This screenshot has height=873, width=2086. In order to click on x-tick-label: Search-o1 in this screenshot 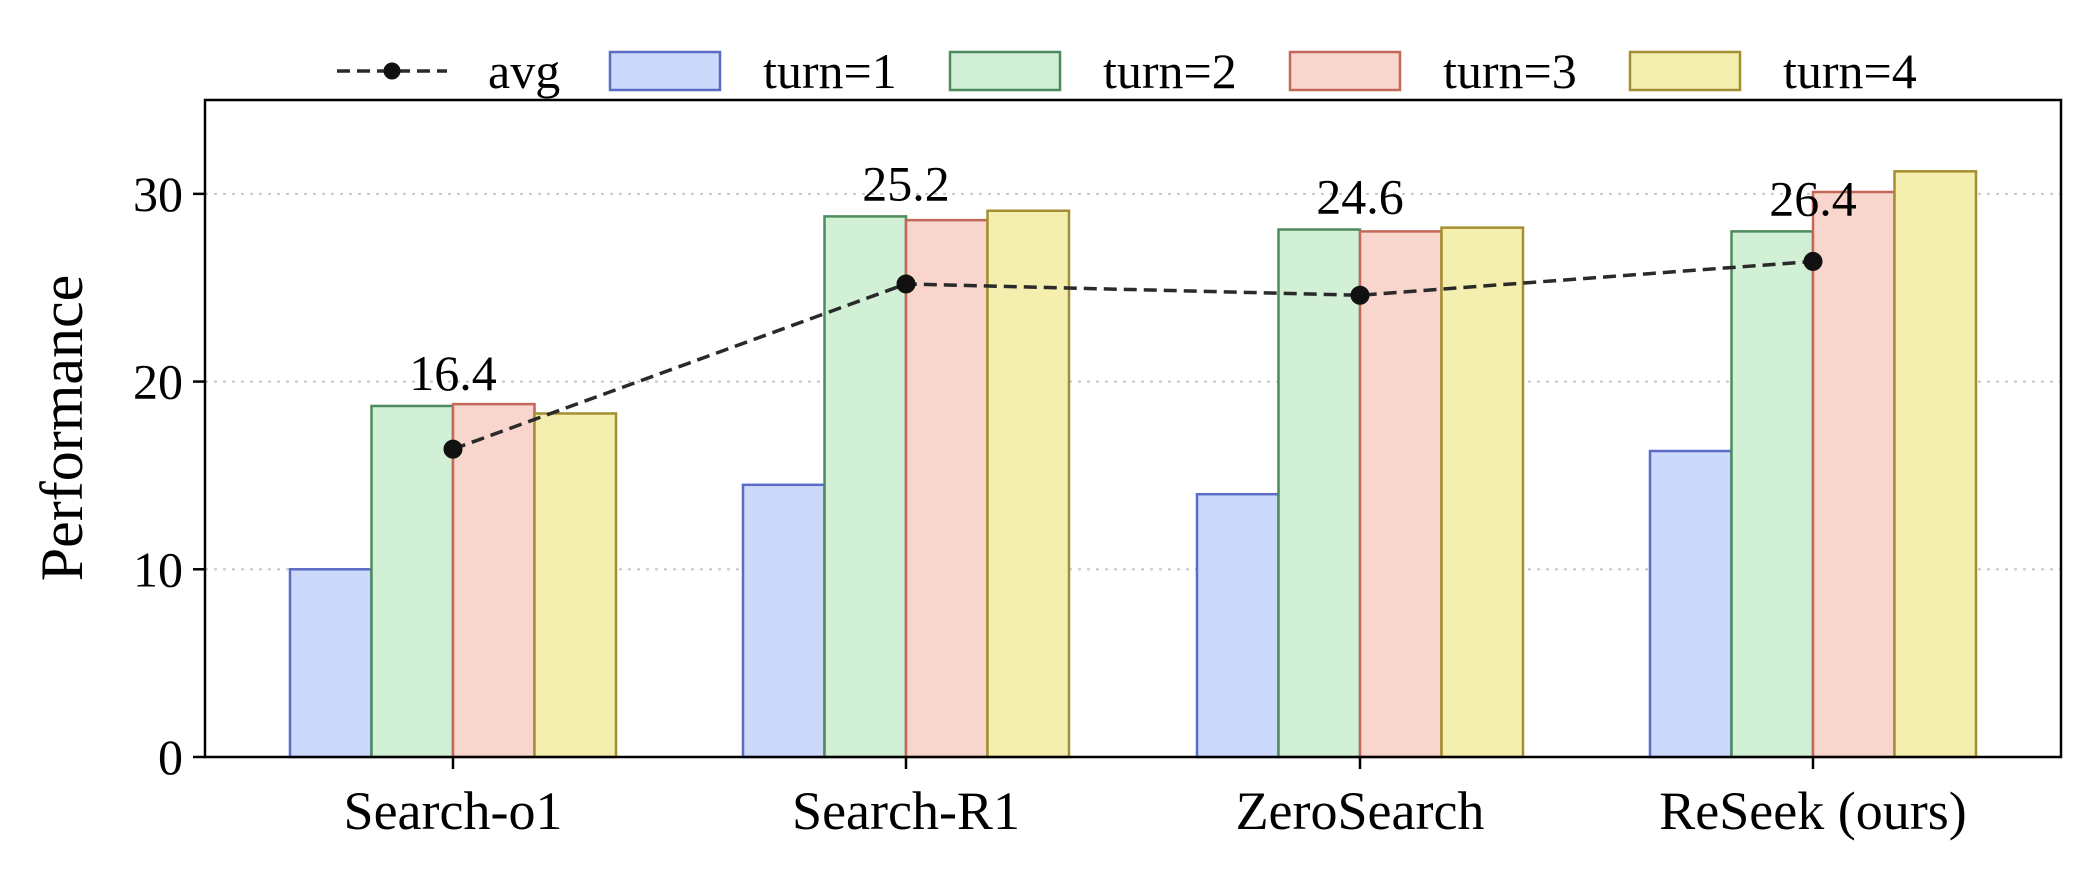, I will do `click(453, 811)`.